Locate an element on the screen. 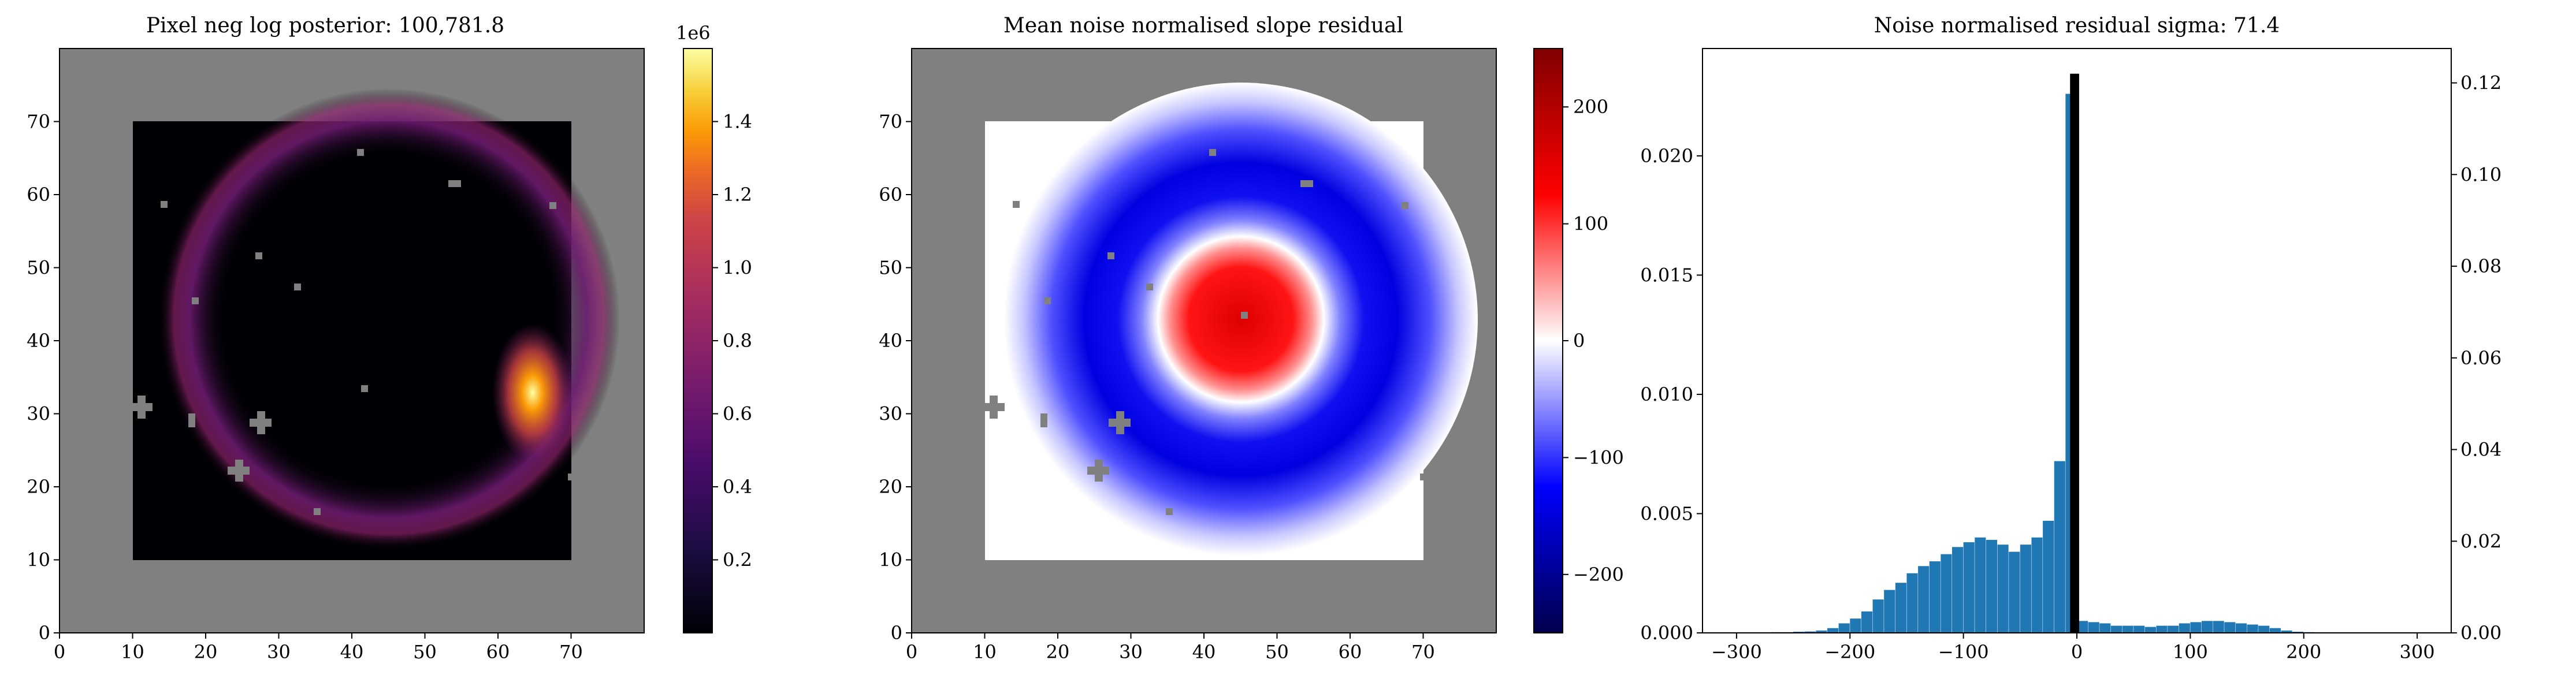 This screenshot has height=686, width=2576. colorbar-tick-label: 0.2 is located at coordinates (737, 560).